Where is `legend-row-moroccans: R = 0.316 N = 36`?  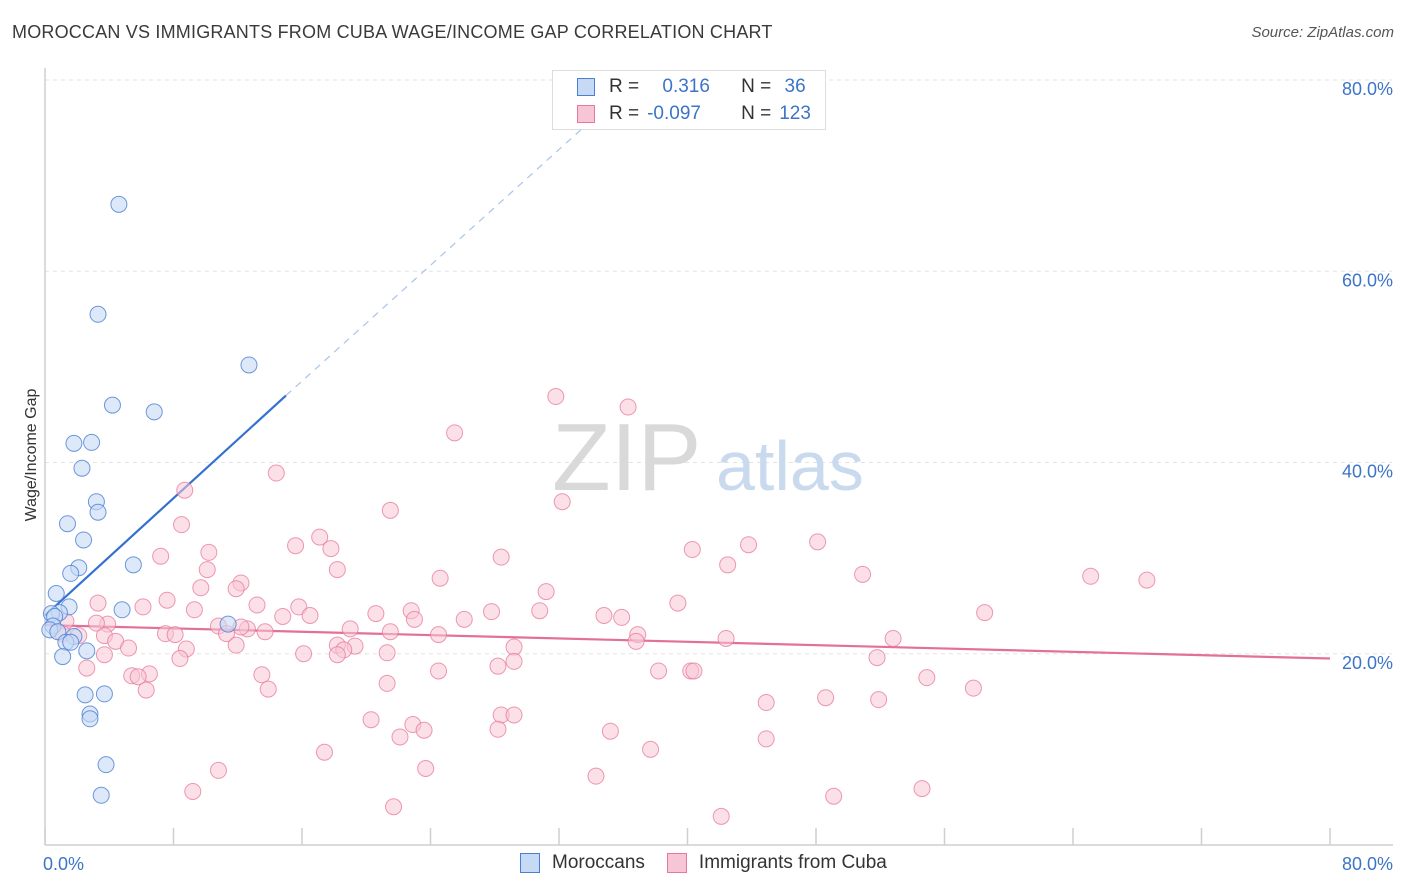 legend-row-moroccans: R = 0.316 N = 36 is located at coordinates (691, 87).